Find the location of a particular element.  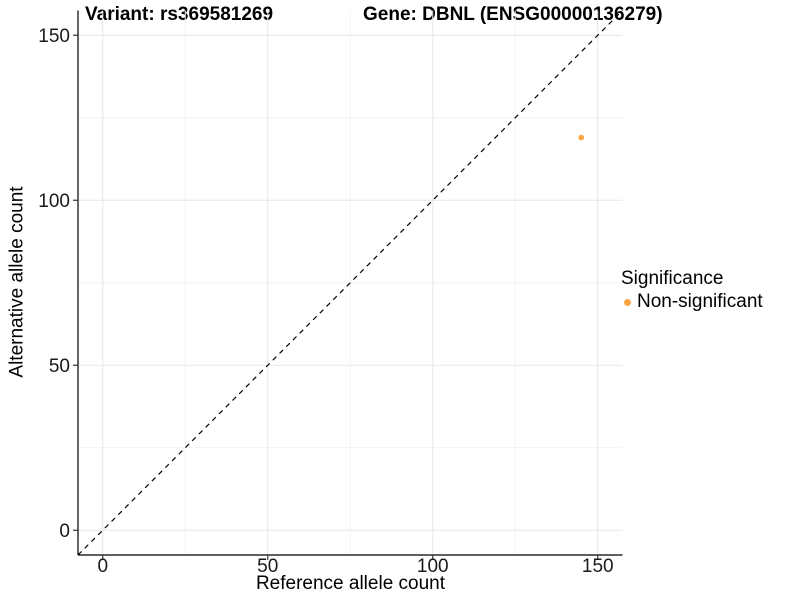

y-axis-title: Alternative allele count is located at coordinates (17, 282).